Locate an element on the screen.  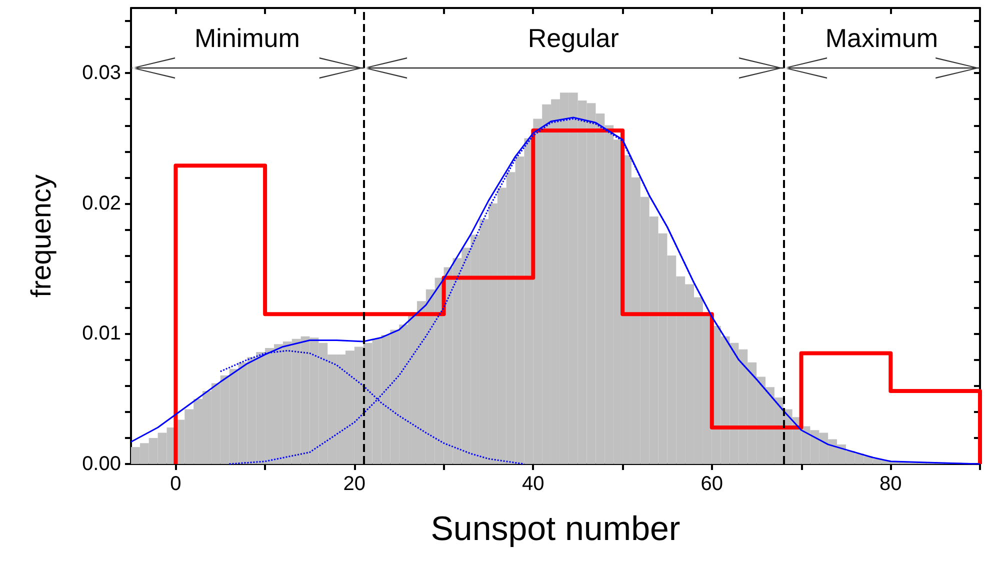
annotation: Maximum is located at coordinates (881, 38).